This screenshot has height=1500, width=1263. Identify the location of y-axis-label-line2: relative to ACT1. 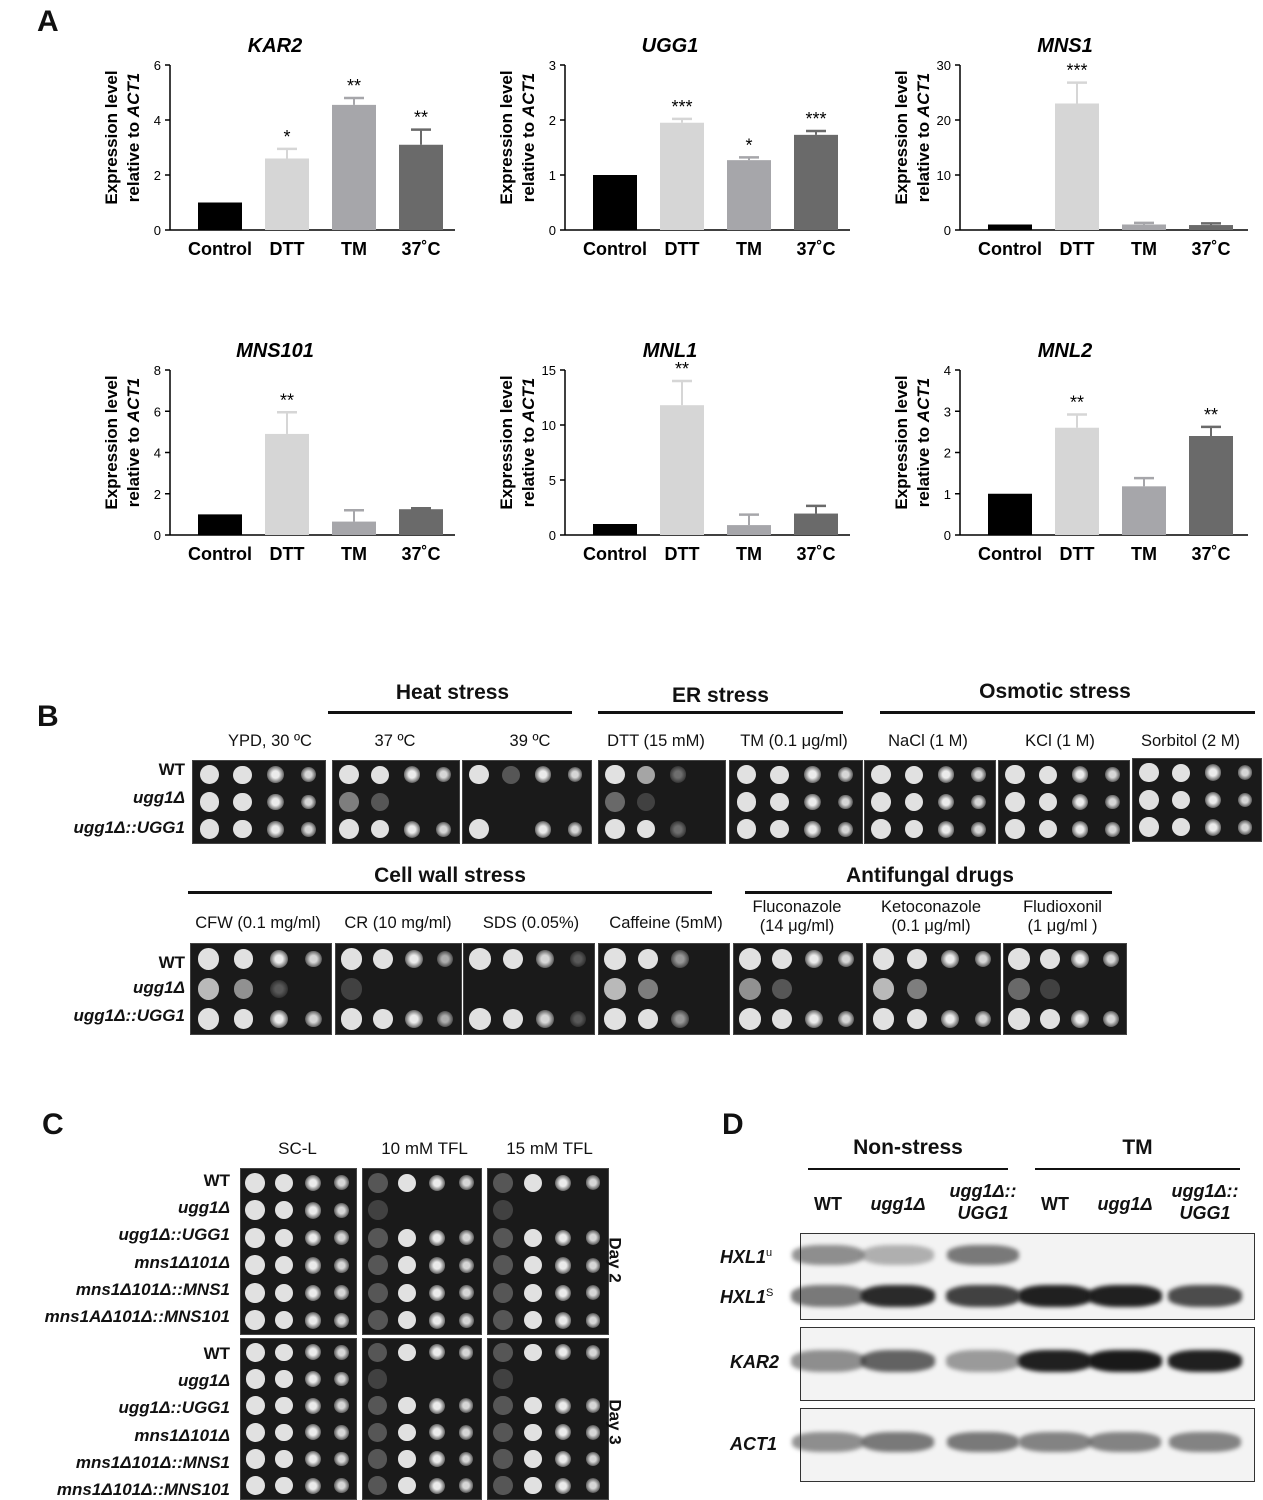
(133, 442).